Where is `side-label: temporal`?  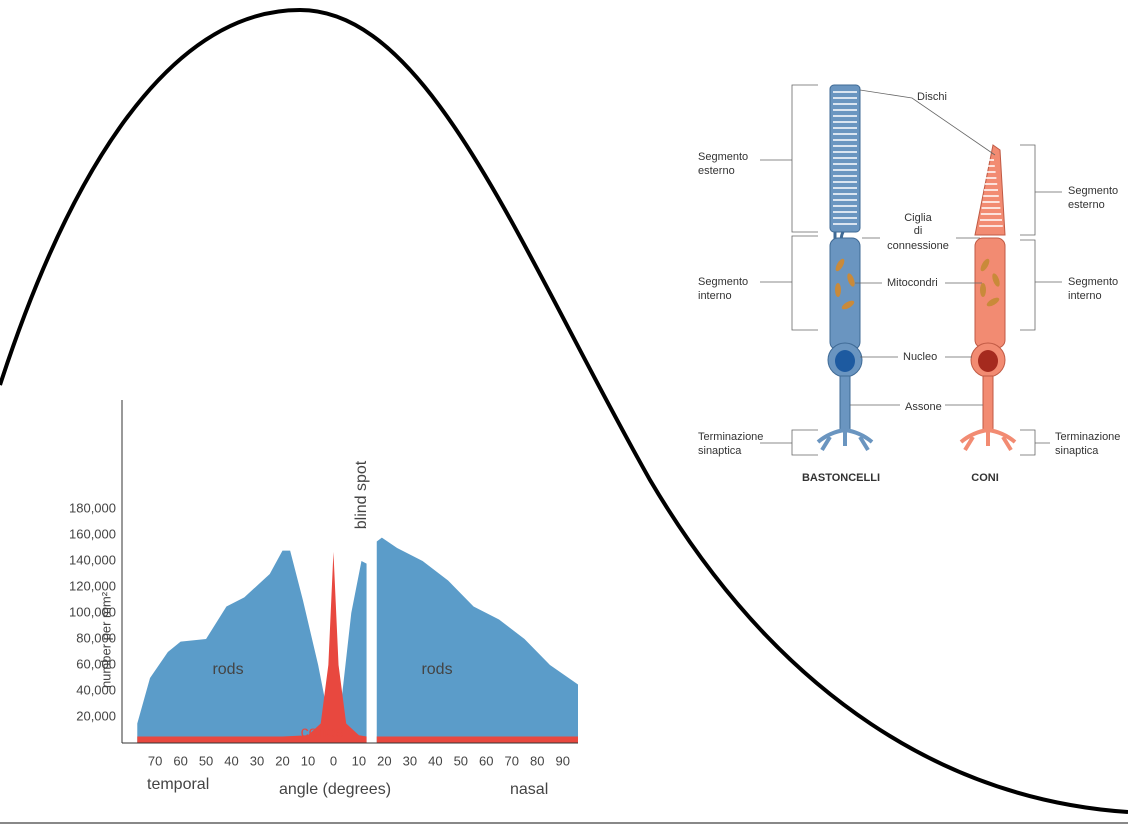 side-label: temporal is located at coordinates (178, 784).